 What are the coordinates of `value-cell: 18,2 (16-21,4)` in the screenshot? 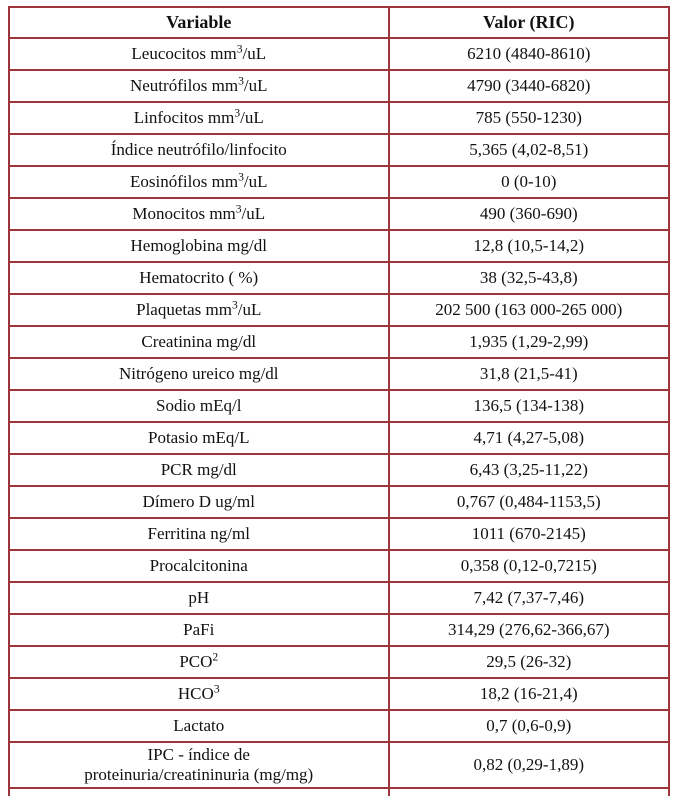 It's located at (528, 694).